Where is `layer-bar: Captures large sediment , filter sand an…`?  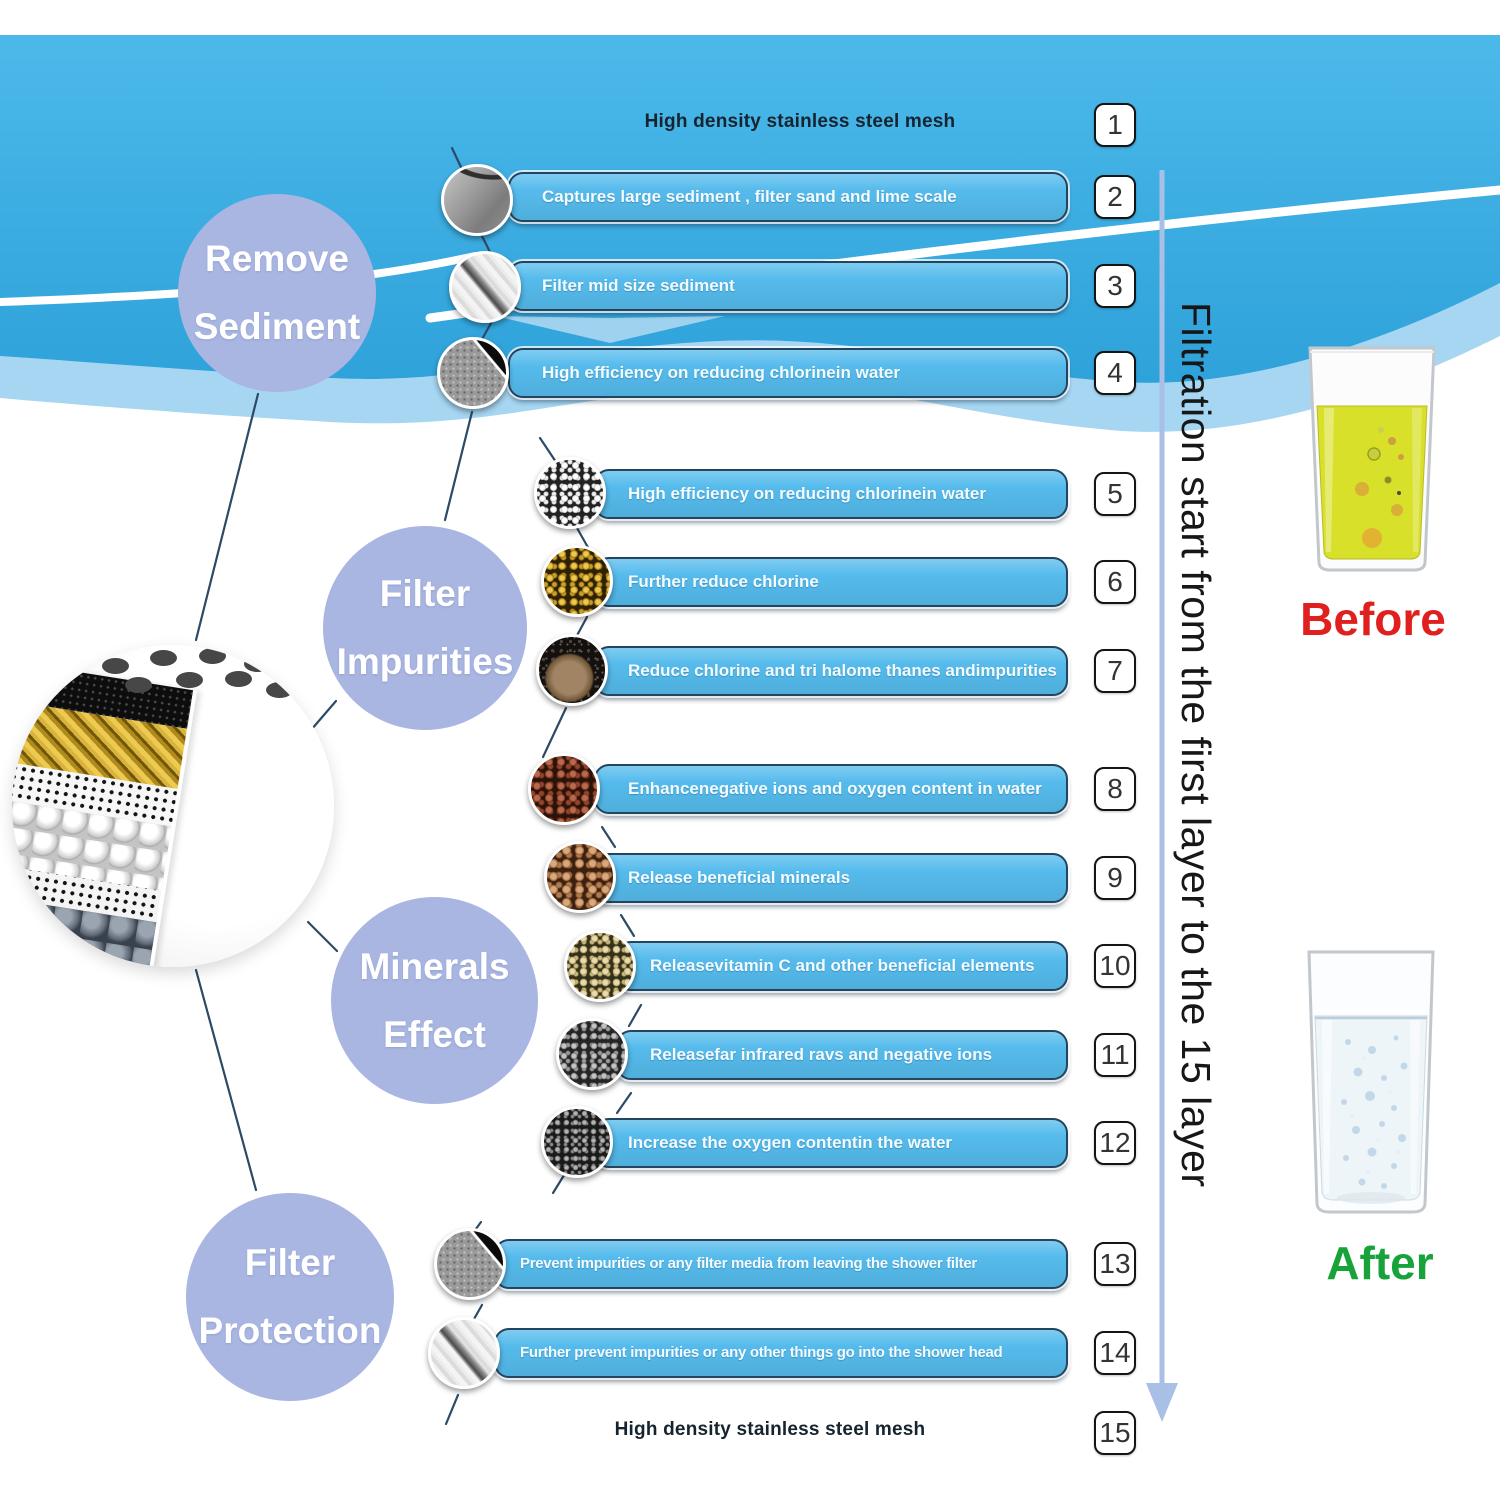
layer-bar: Captures large sediment , filter sand an… is located at coordinates (788, 197).